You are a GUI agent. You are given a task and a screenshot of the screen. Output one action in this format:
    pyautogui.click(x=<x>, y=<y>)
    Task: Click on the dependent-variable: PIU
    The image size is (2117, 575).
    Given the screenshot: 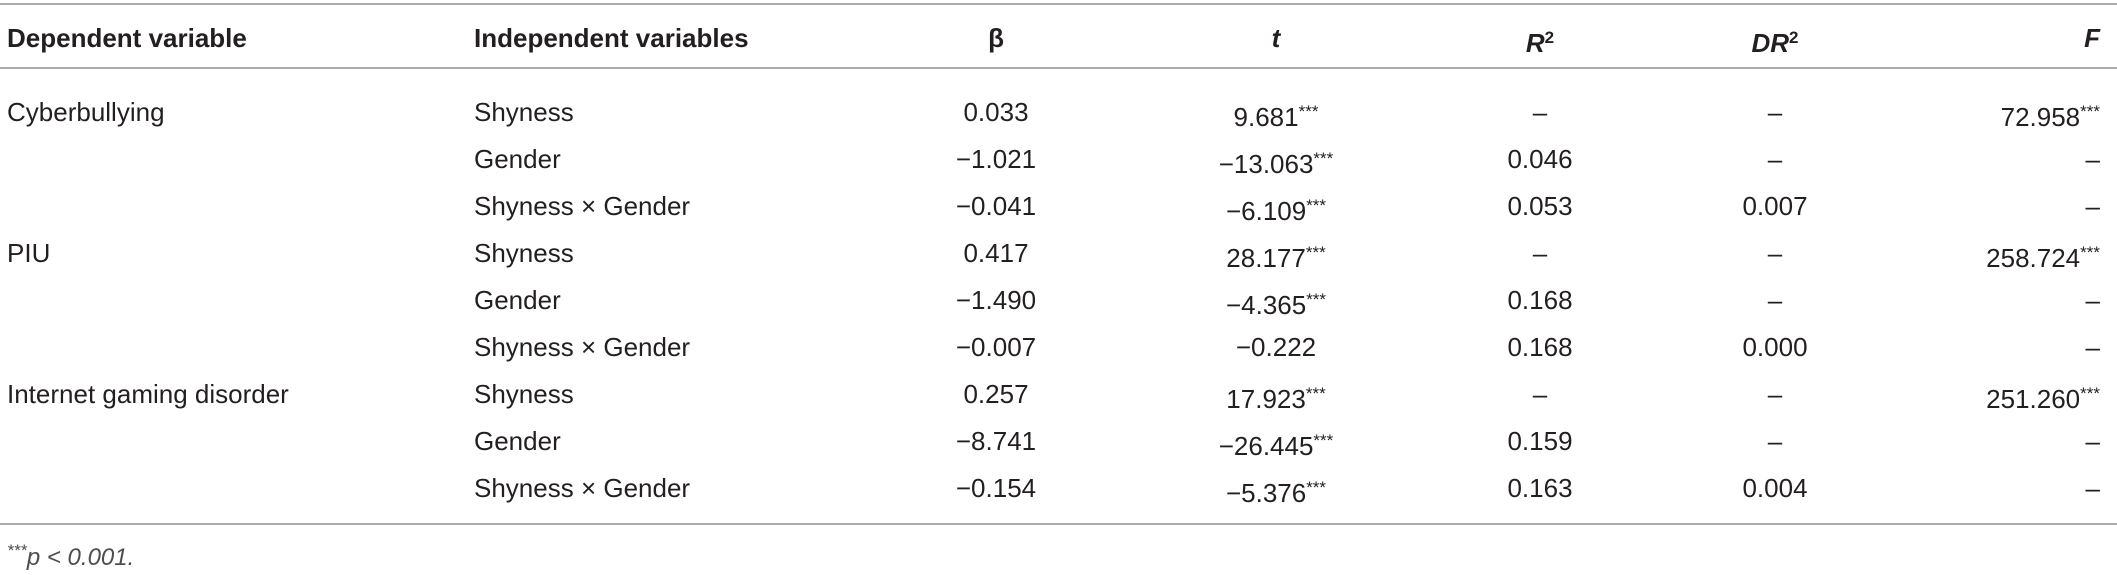 What is the action you would take?
    pyautogui.click(x=28, y=253)
    